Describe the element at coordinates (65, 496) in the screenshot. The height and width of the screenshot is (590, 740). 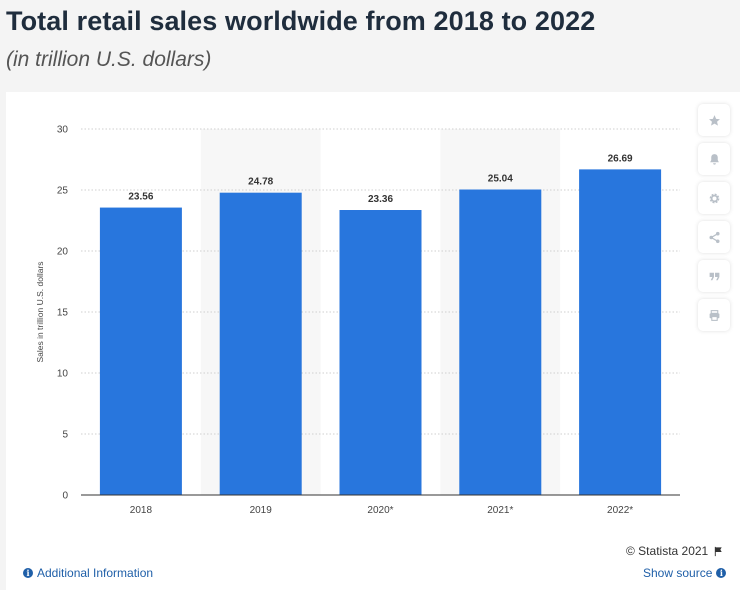
I see `y-tick-label: 0` at that location.